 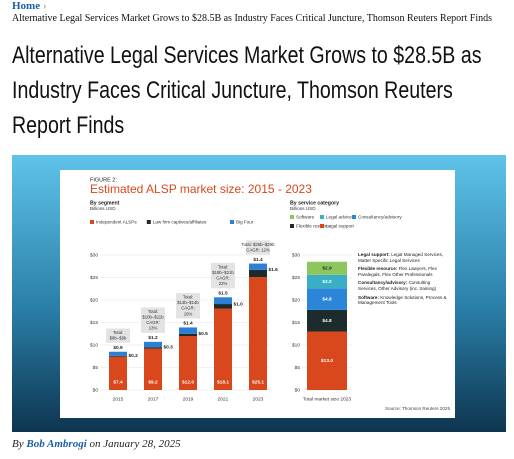 What do you see at coordinates (153, 399) in the screenshot?
I see `x-tick-label: 2017` at bounding box center [153, 399].